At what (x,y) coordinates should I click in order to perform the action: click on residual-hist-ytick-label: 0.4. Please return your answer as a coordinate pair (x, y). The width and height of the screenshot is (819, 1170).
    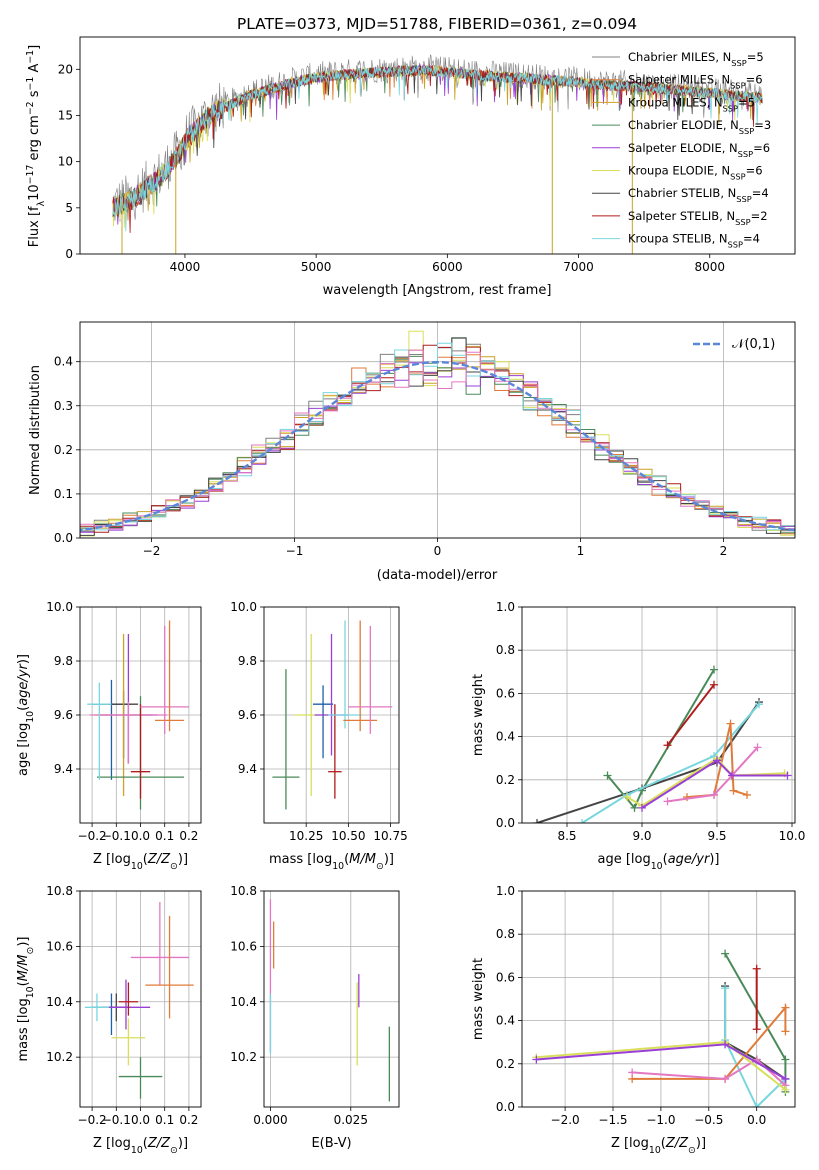
    Looking at the image, I should click on (63, 362).